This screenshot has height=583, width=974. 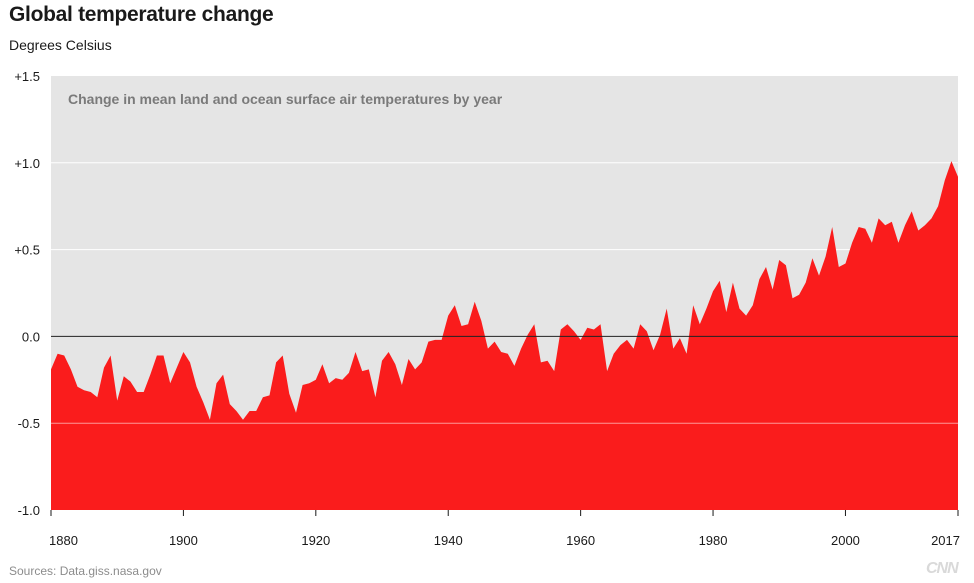 What do you see at coordinates (27, 163) in the screenshot?
I see `y-tick-label: +1.0` at bounding box center [27, 163].